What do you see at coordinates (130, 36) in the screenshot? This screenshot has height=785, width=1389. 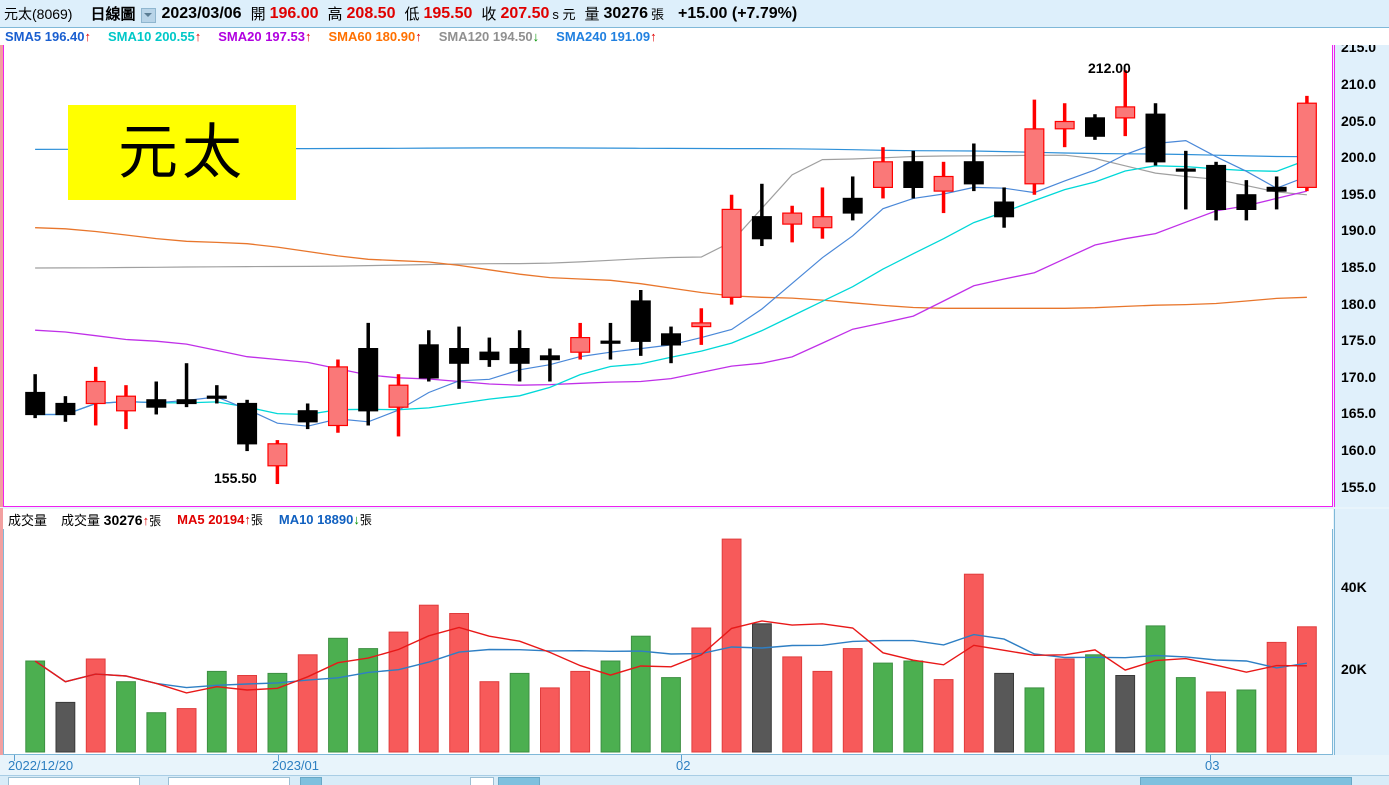 I see `ma-legend-name: SMA10` at bounding box center [130, 36].